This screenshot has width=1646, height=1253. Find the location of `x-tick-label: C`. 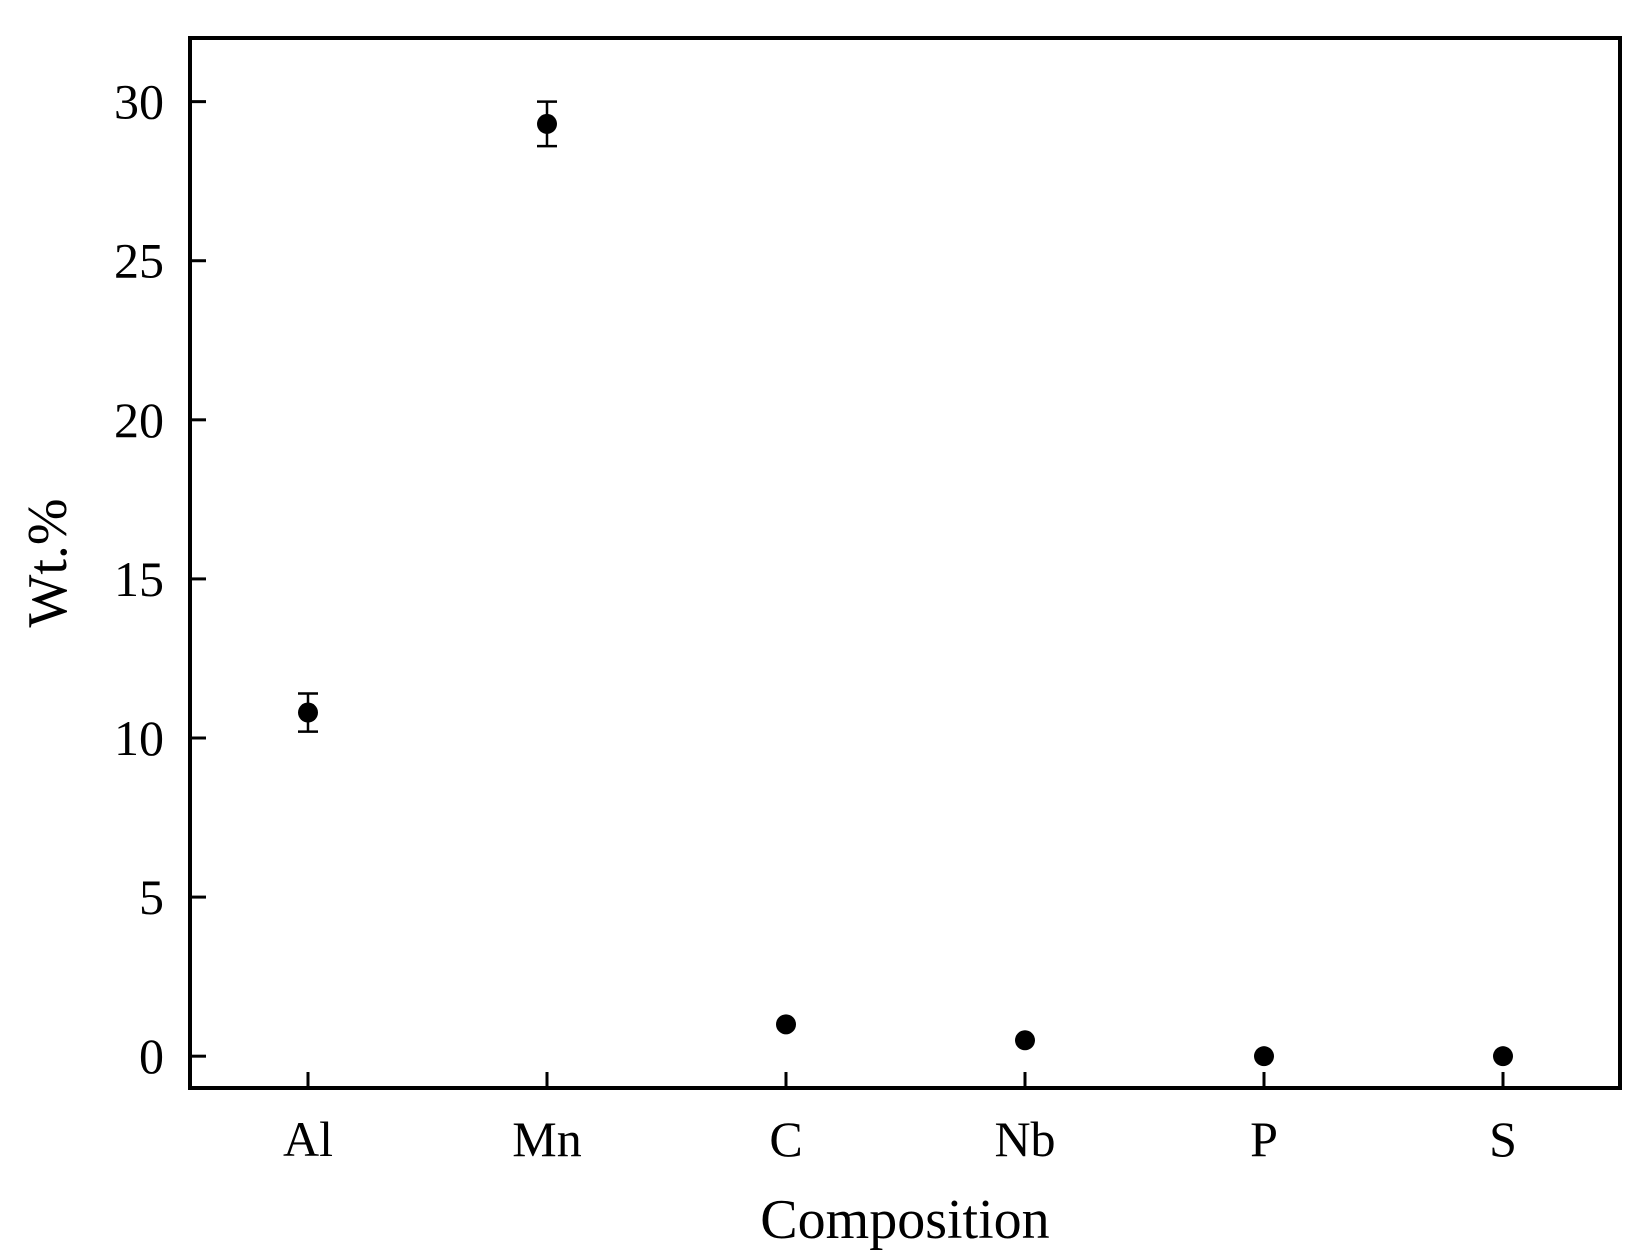

x-tick-label: C is located at coordinates (785, 1139).